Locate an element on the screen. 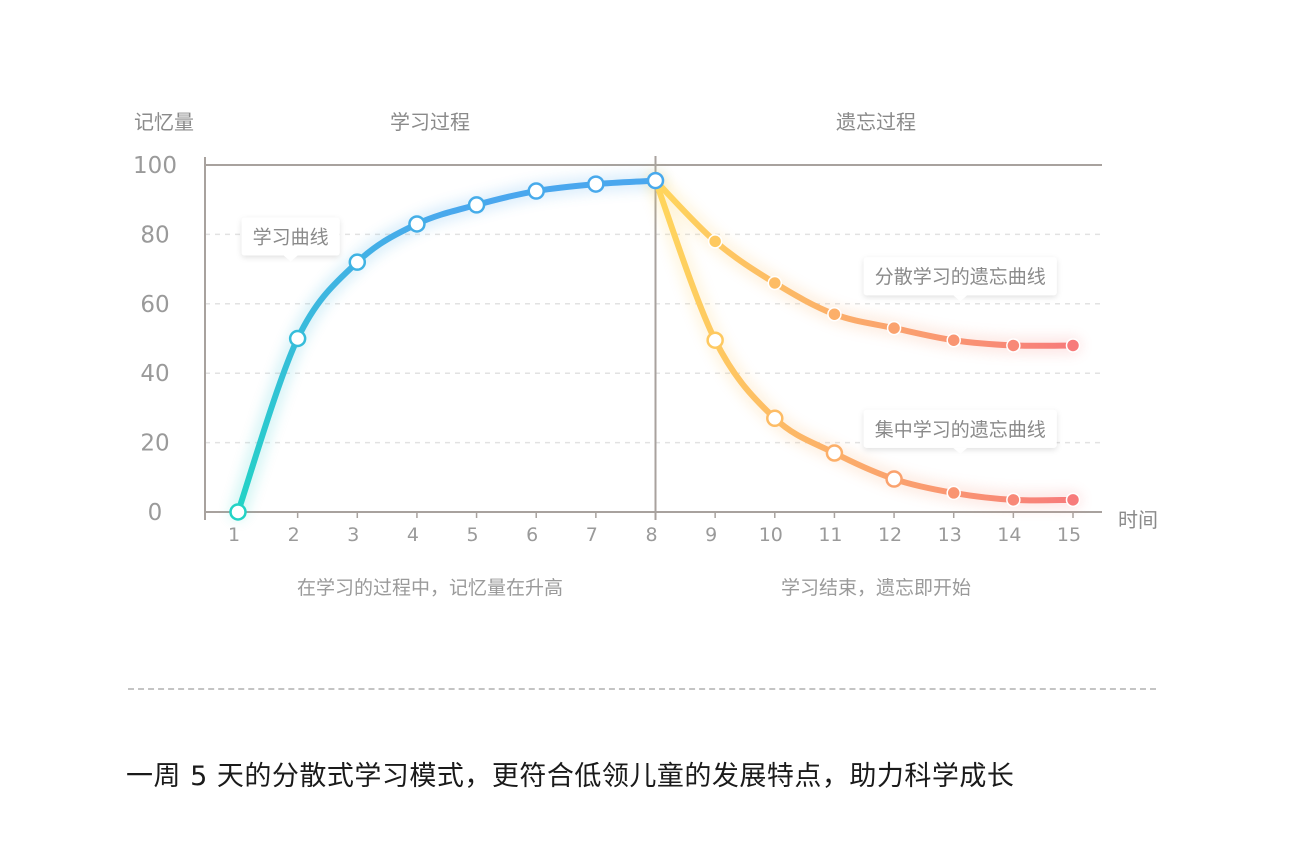  dashed-divider is located at coordinates (642, 689).